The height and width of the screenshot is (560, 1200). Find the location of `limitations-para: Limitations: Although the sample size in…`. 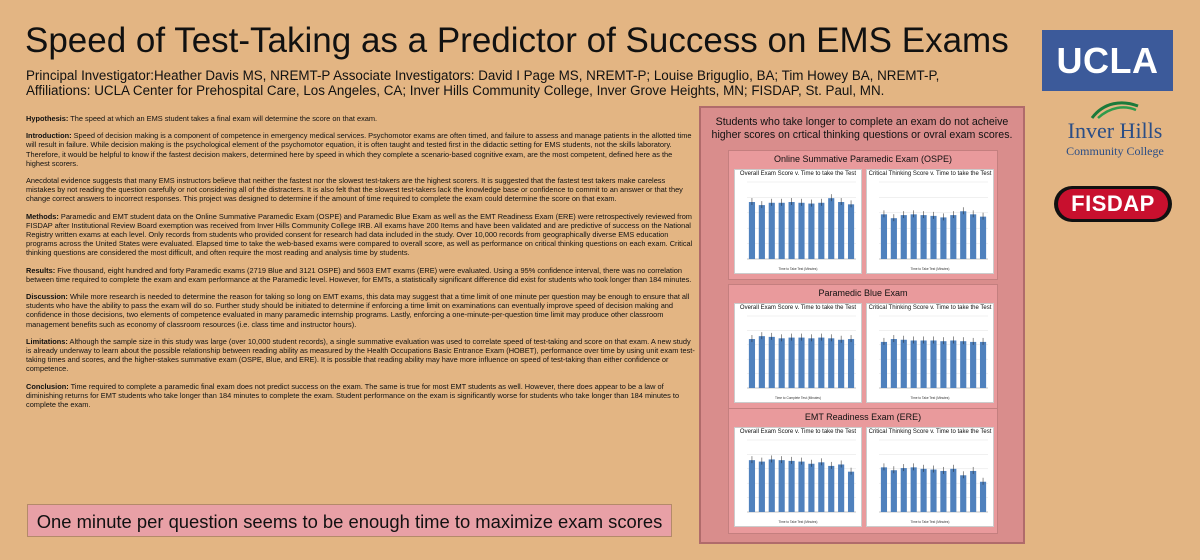

limitations-para: Limitations: Although the sample size in… is located at coordinates (360, 355).